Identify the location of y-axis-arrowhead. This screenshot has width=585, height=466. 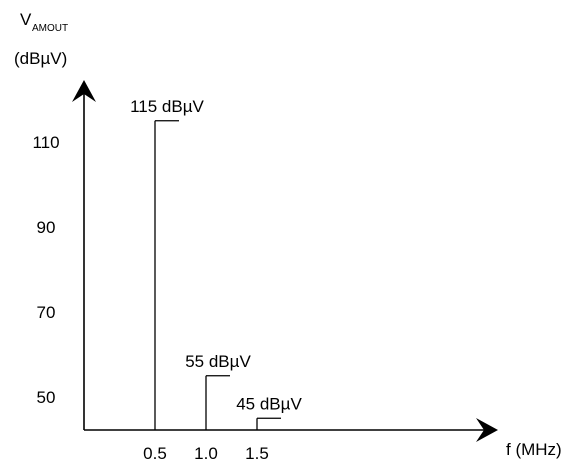
(84, 91).